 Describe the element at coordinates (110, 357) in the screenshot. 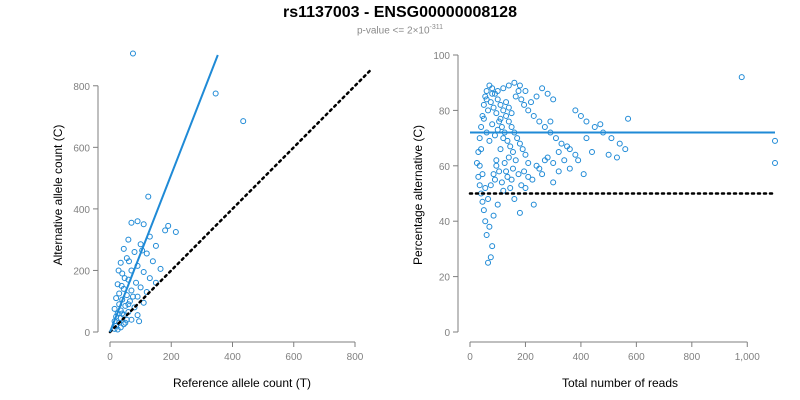

I see `x-tick-label: 0` at that location.